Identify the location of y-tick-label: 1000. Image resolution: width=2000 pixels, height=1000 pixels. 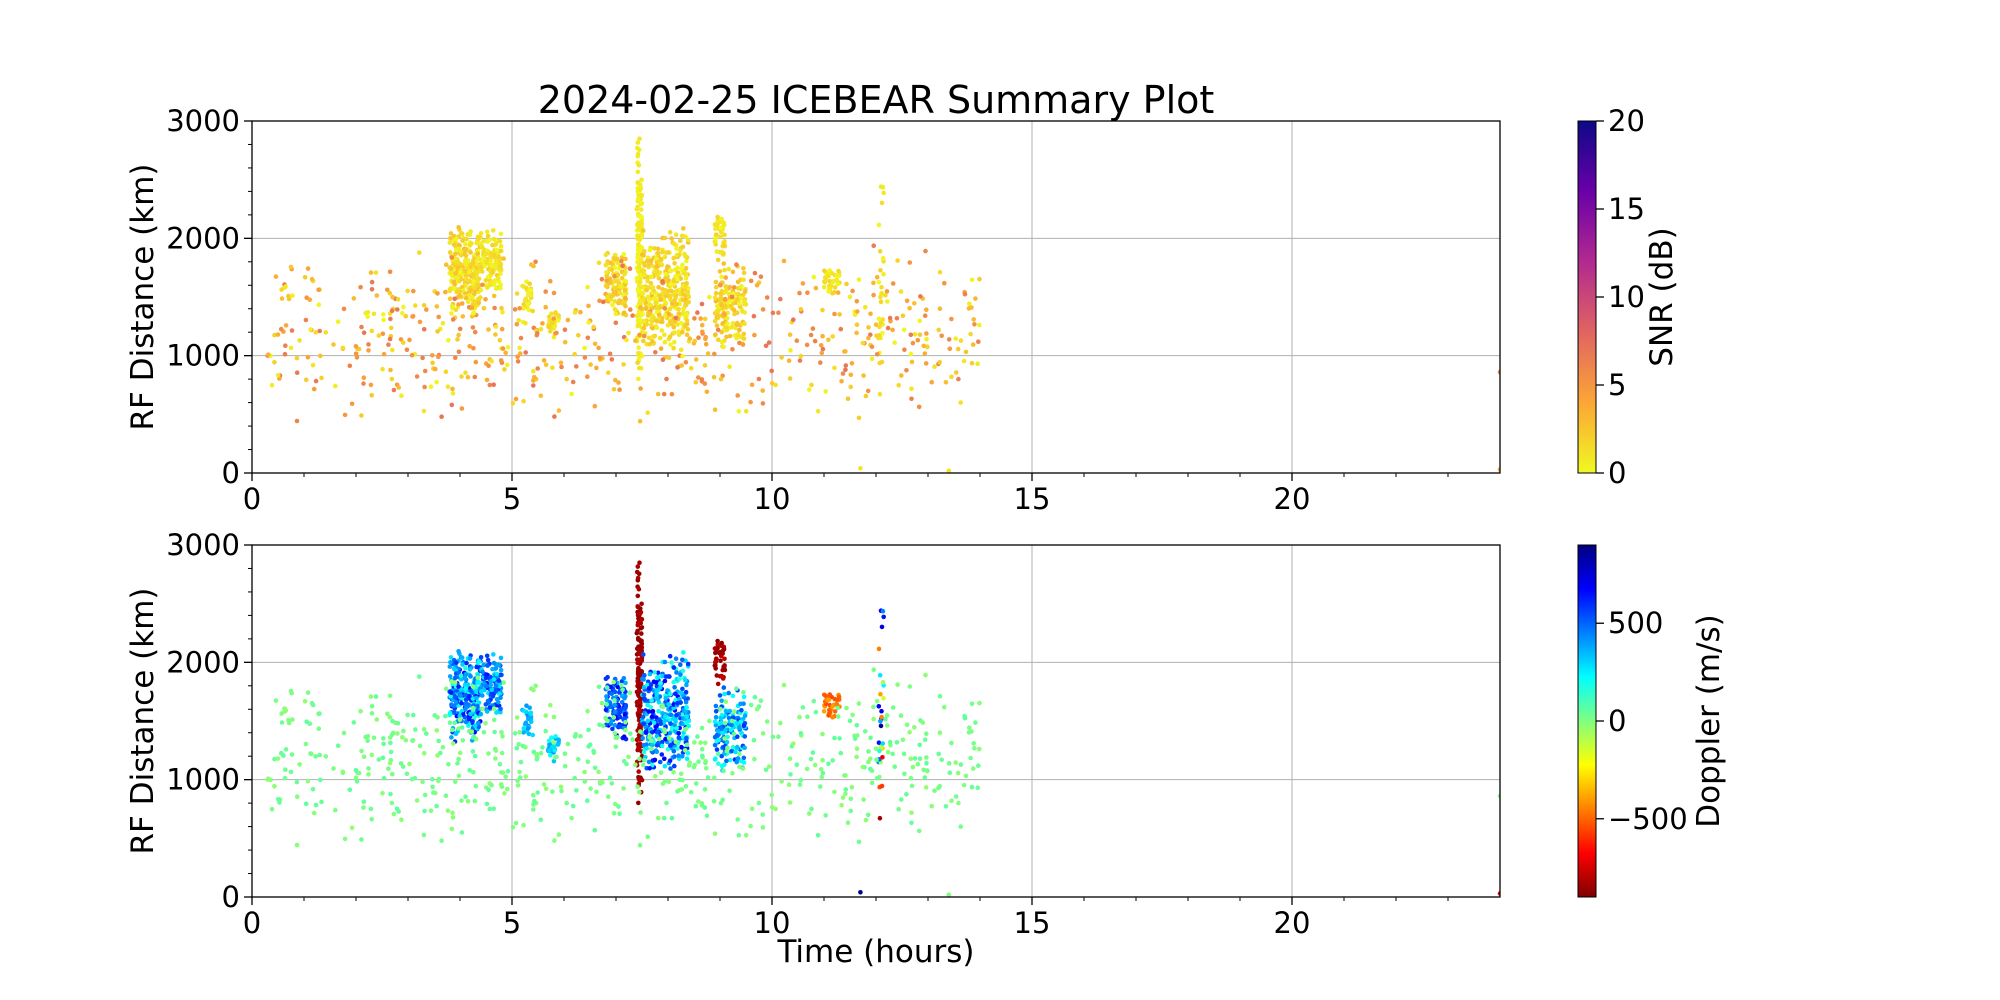
(203, 356).